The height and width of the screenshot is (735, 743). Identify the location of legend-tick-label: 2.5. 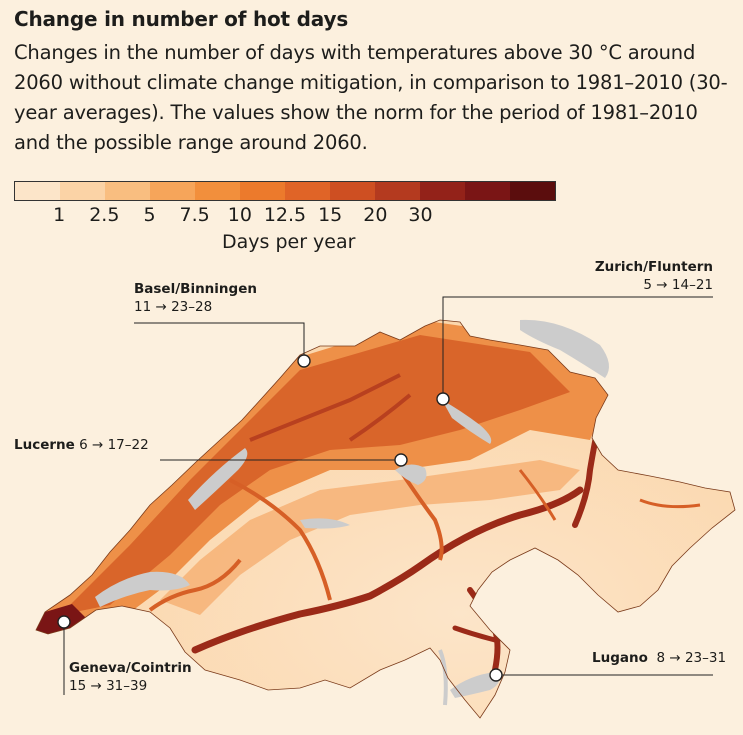
(104, 215).